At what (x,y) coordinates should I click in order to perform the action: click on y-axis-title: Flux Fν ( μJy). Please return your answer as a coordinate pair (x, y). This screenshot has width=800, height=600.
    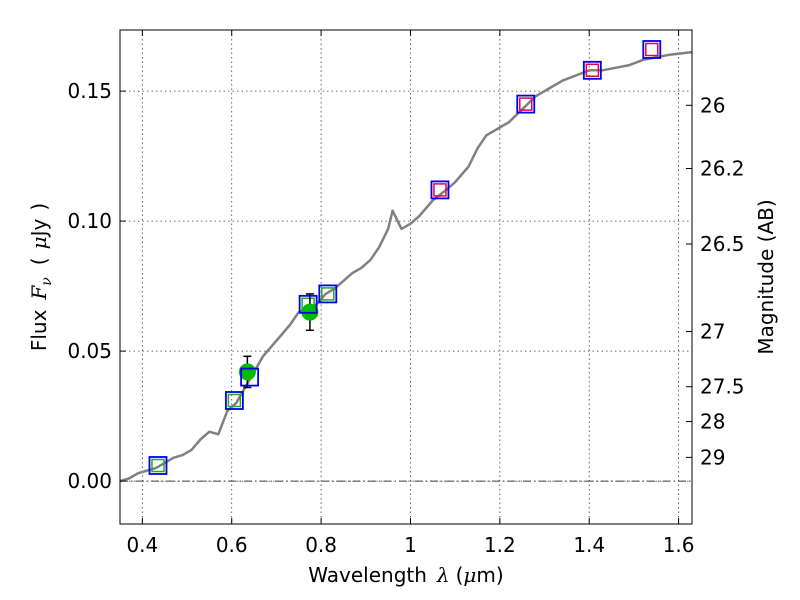
    Looking at the image, I should click on (41, 277).